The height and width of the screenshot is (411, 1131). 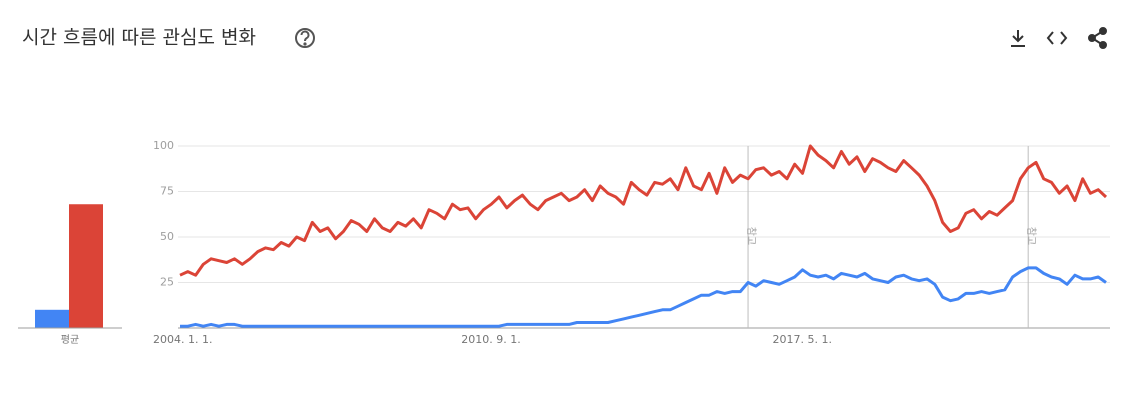 I want to click on embed-icon, so click(x=1057, y=38).